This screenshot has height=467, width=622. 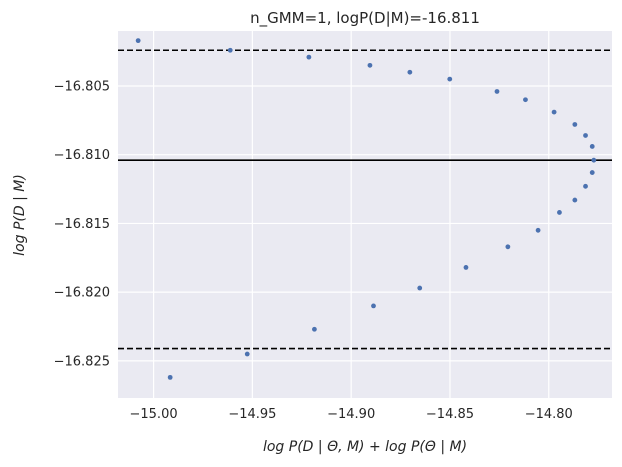 I want to click on x-tick-labels: −15.00 −14.95 −14.90 −14.85 −14.80, so click(x=351, y=414).